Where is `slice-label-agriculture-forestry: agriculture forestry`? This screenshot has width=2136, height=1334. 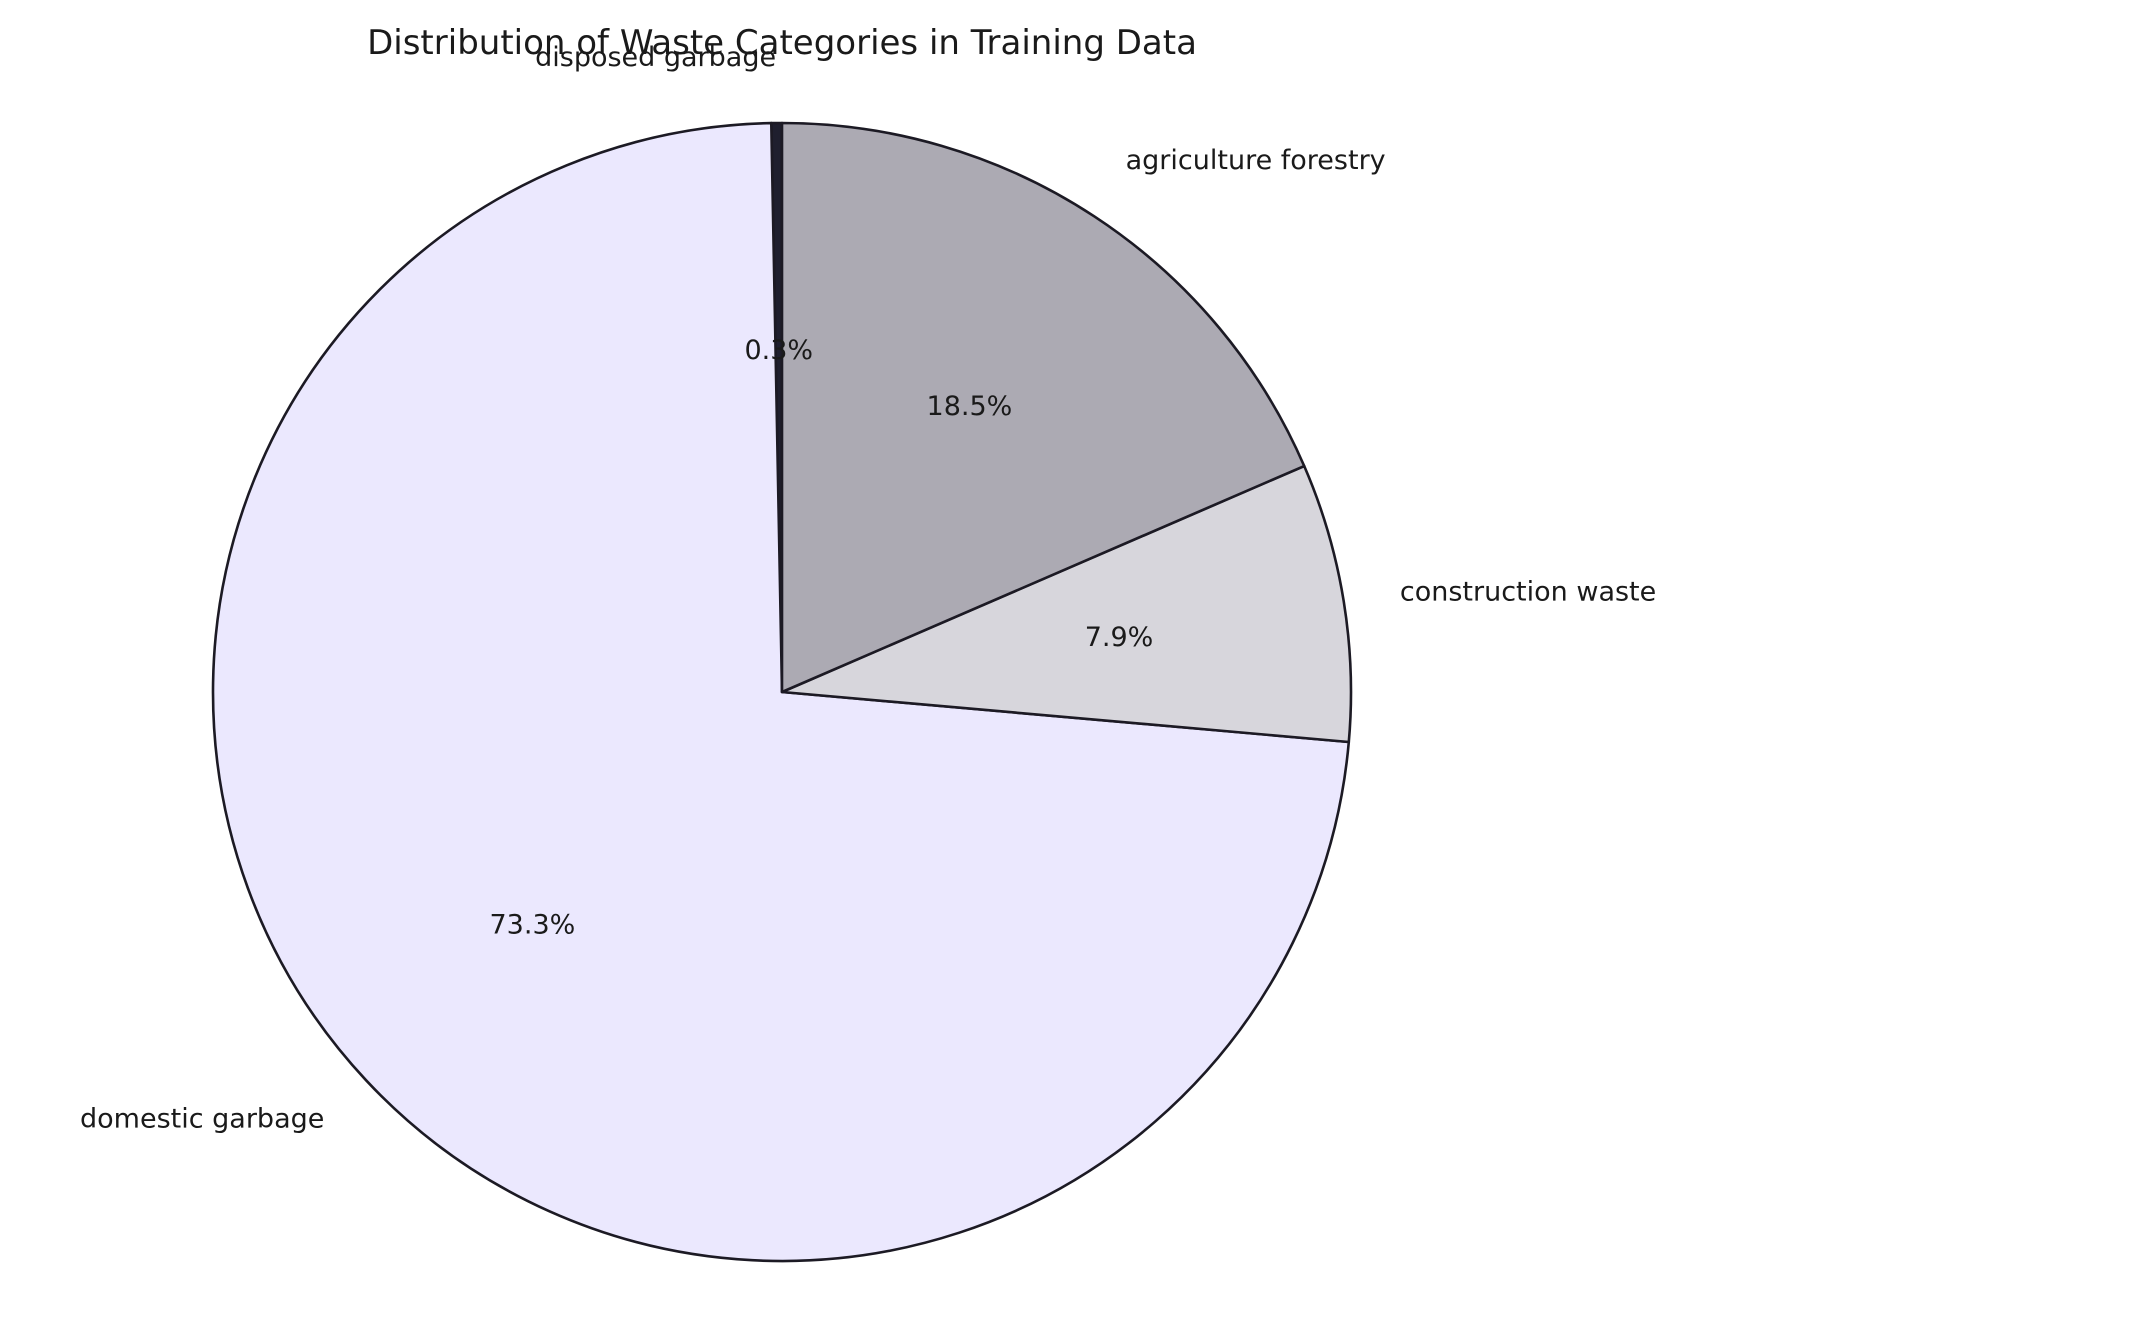
slice-label-agriculture-forestry: agriculture forestry is located at coordinates (1256, 160).